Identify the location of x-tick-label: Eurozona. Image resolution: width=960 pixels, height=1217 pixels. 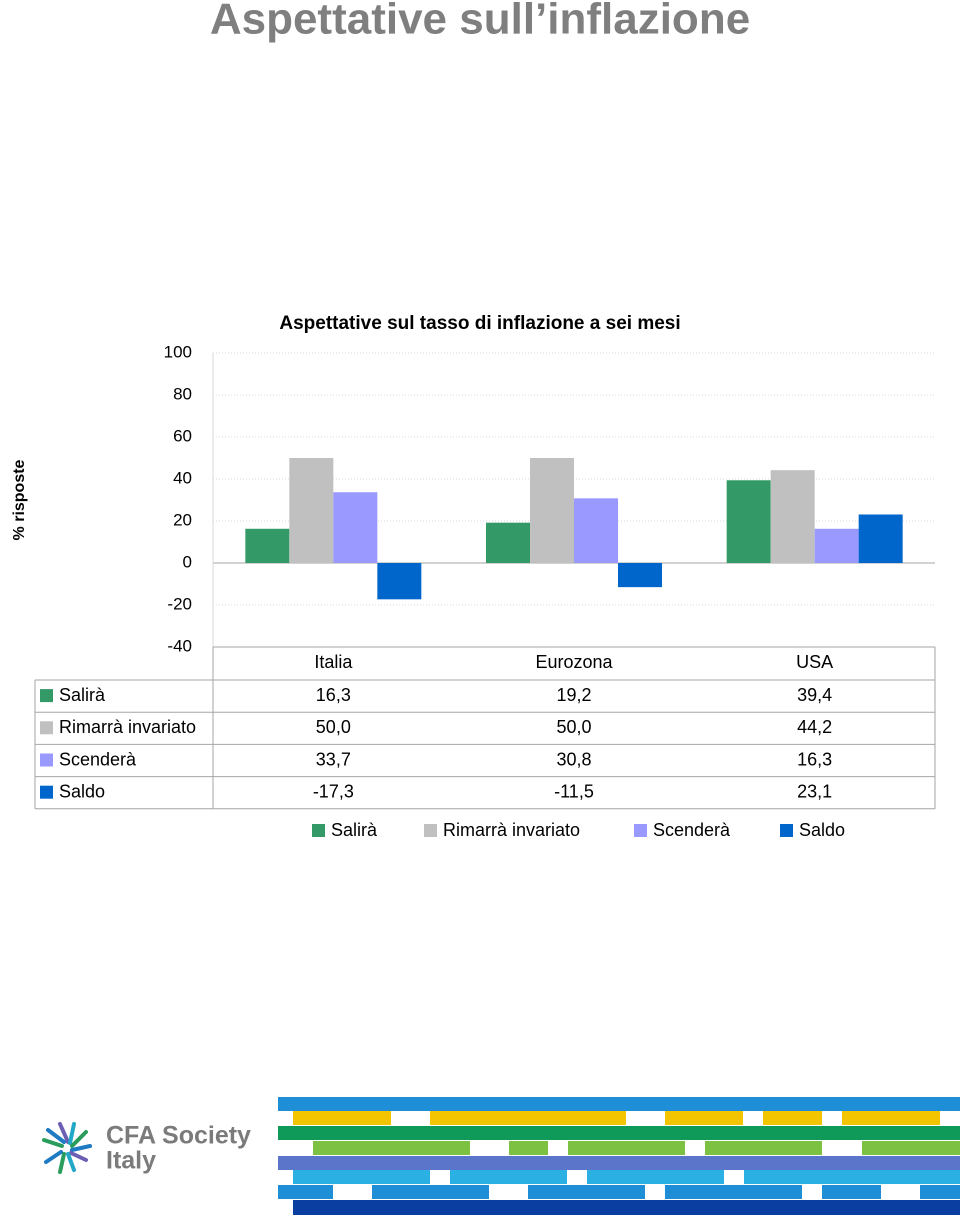
(574, 662).